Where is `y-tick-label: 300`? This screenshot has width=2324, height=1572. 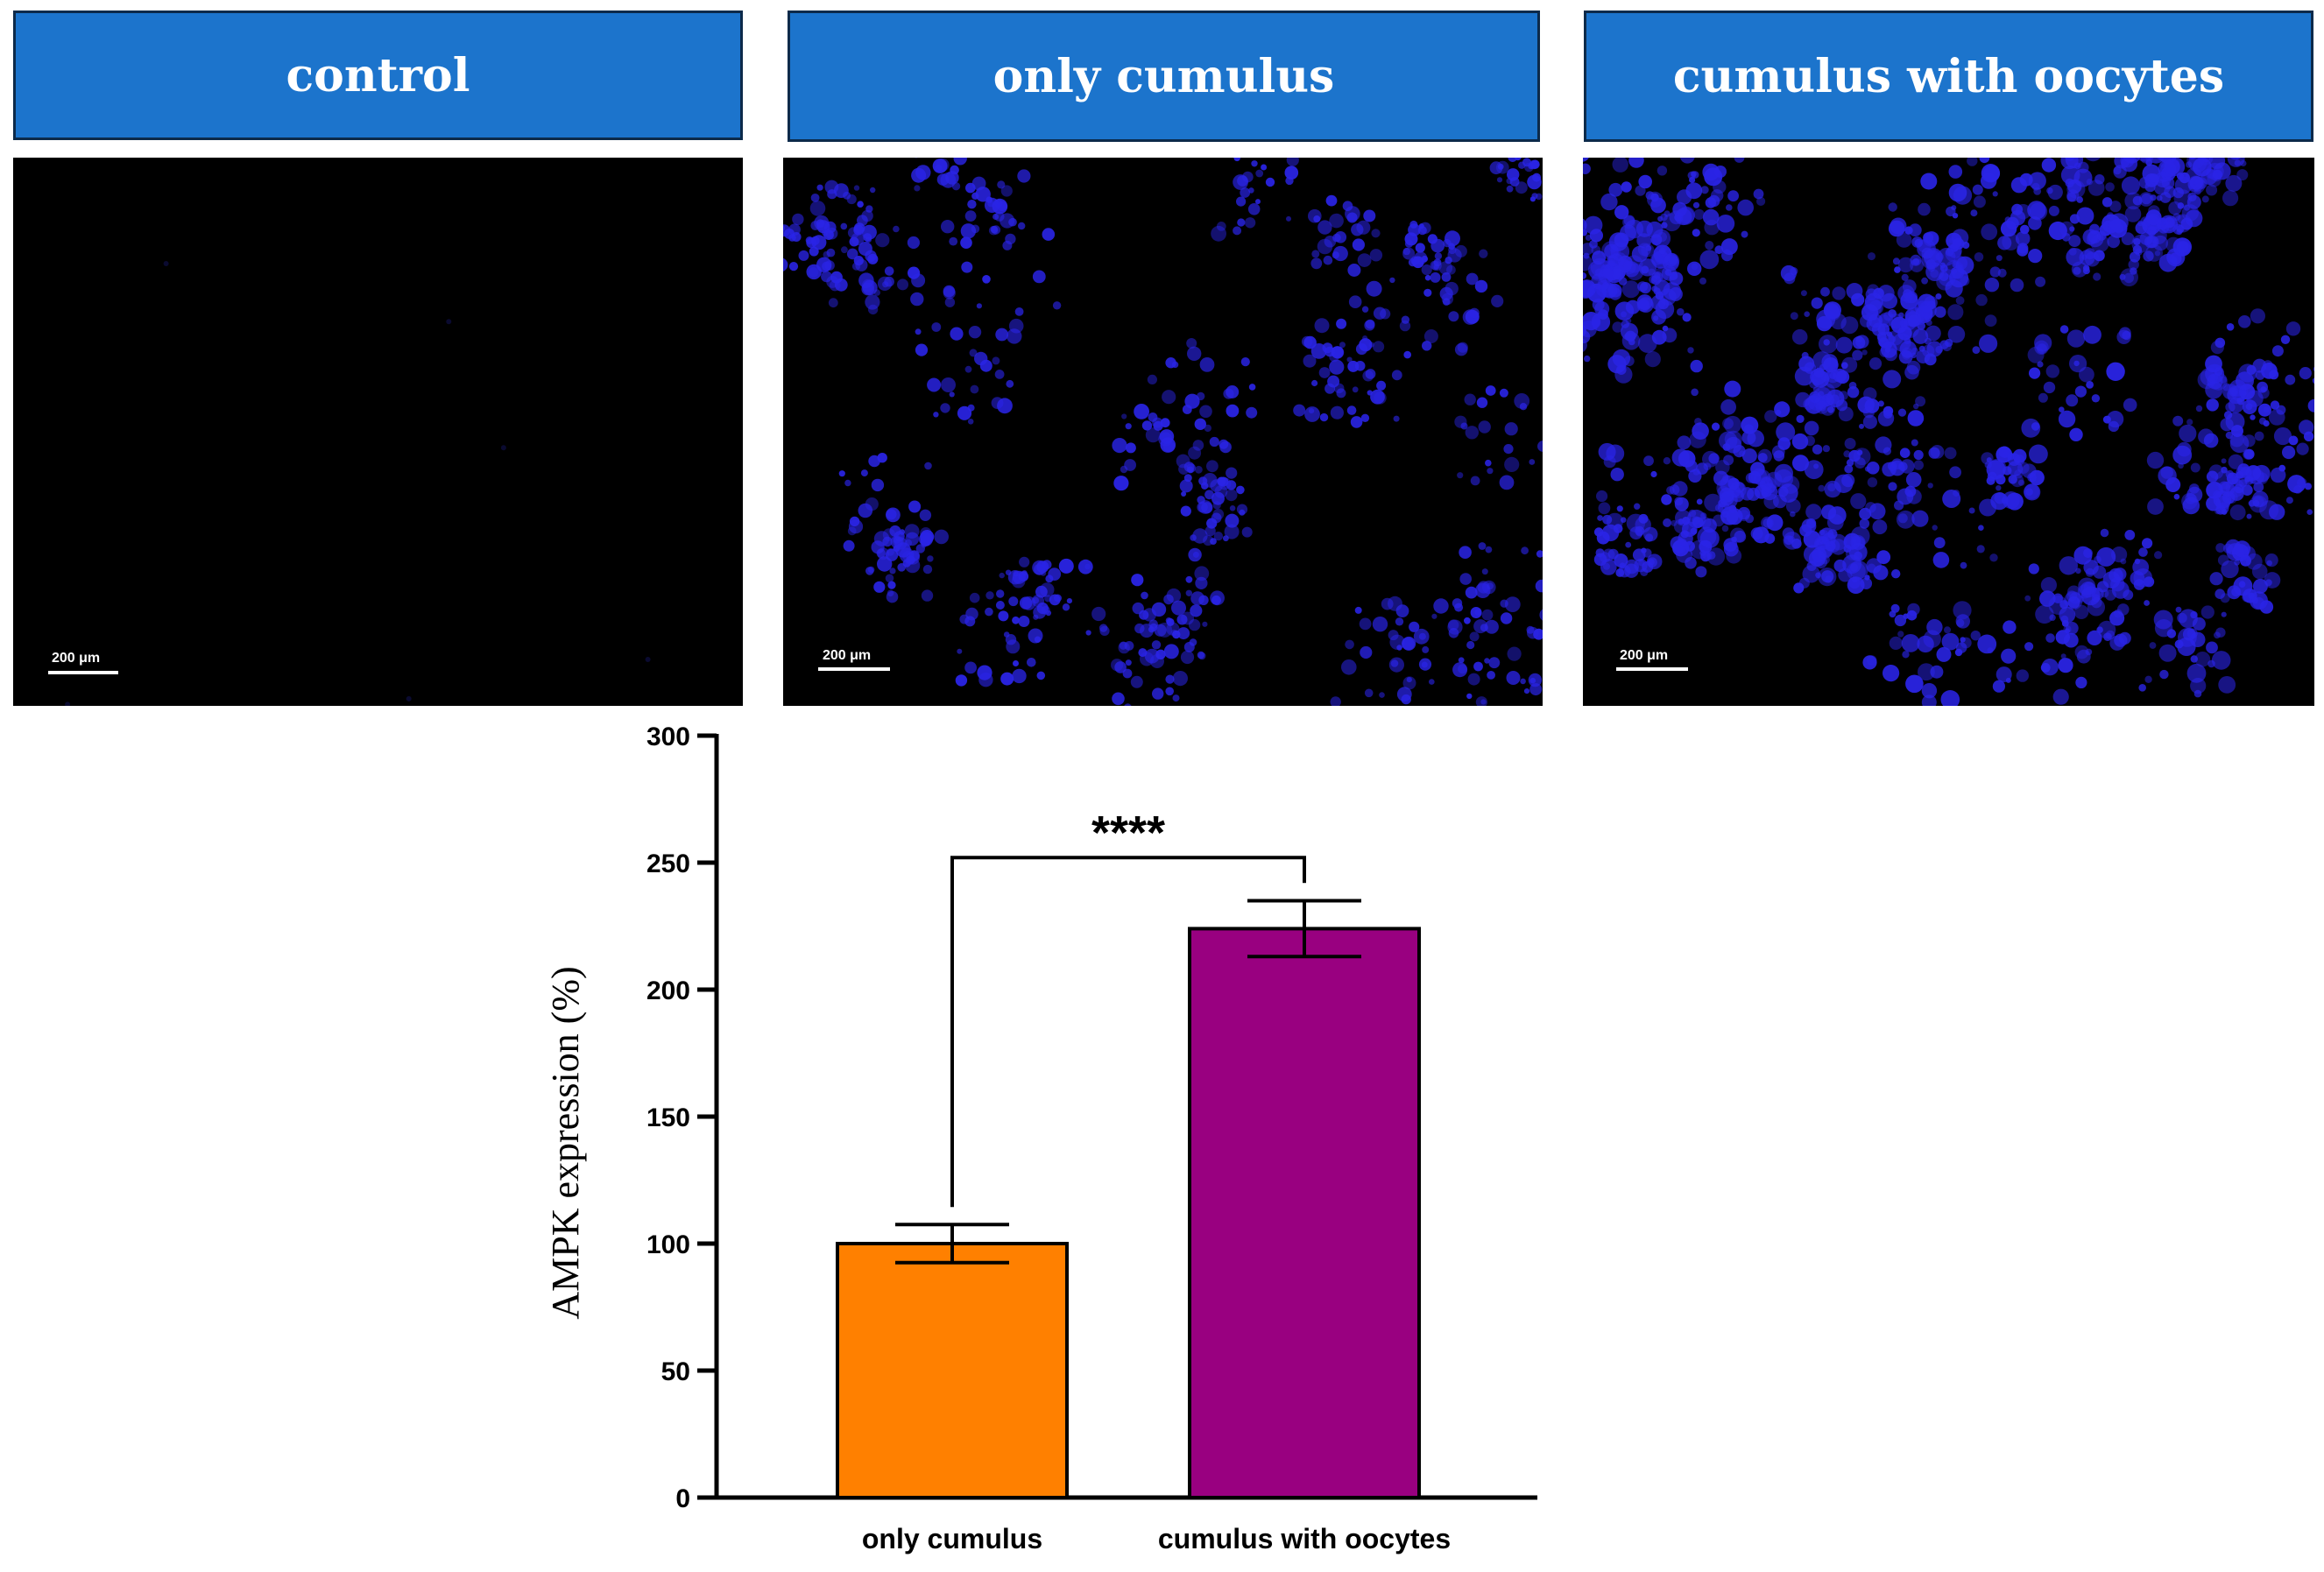
y-tick-label: 300 is located at coordinates (668, 737).